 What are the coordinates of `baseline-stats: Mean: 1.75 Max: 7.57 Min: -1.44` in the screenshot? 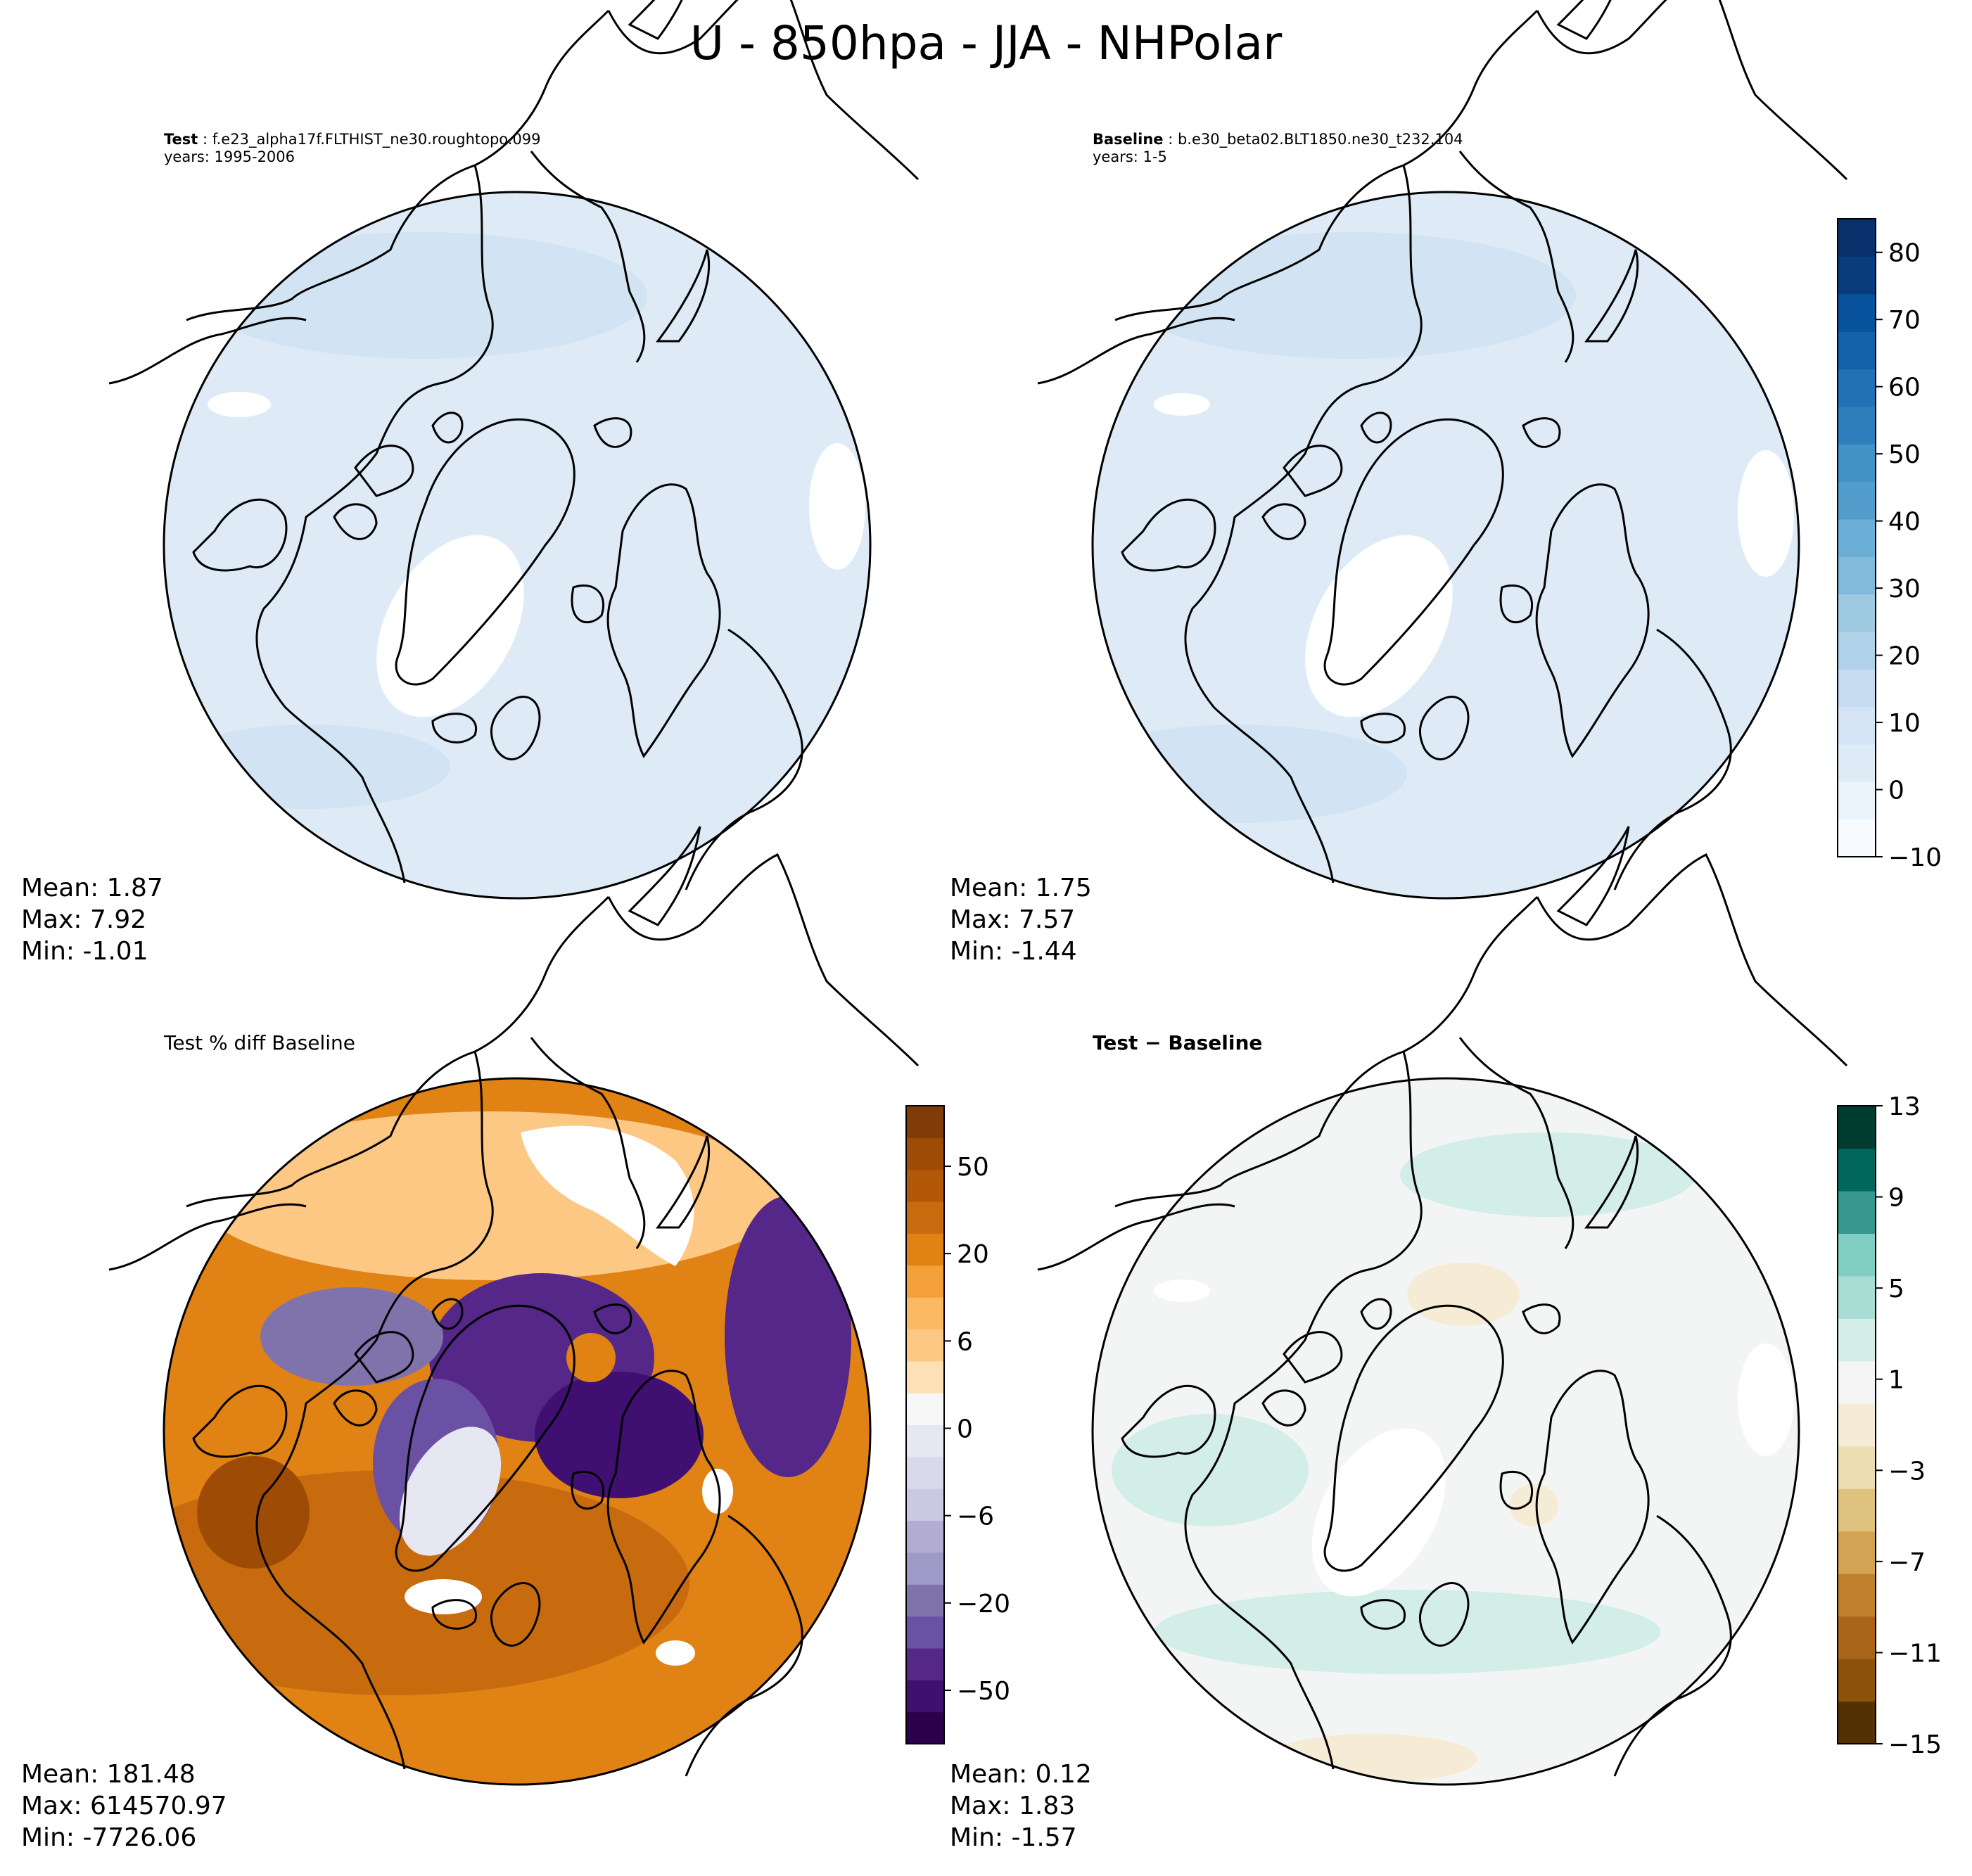 It's located at (1021, 920).